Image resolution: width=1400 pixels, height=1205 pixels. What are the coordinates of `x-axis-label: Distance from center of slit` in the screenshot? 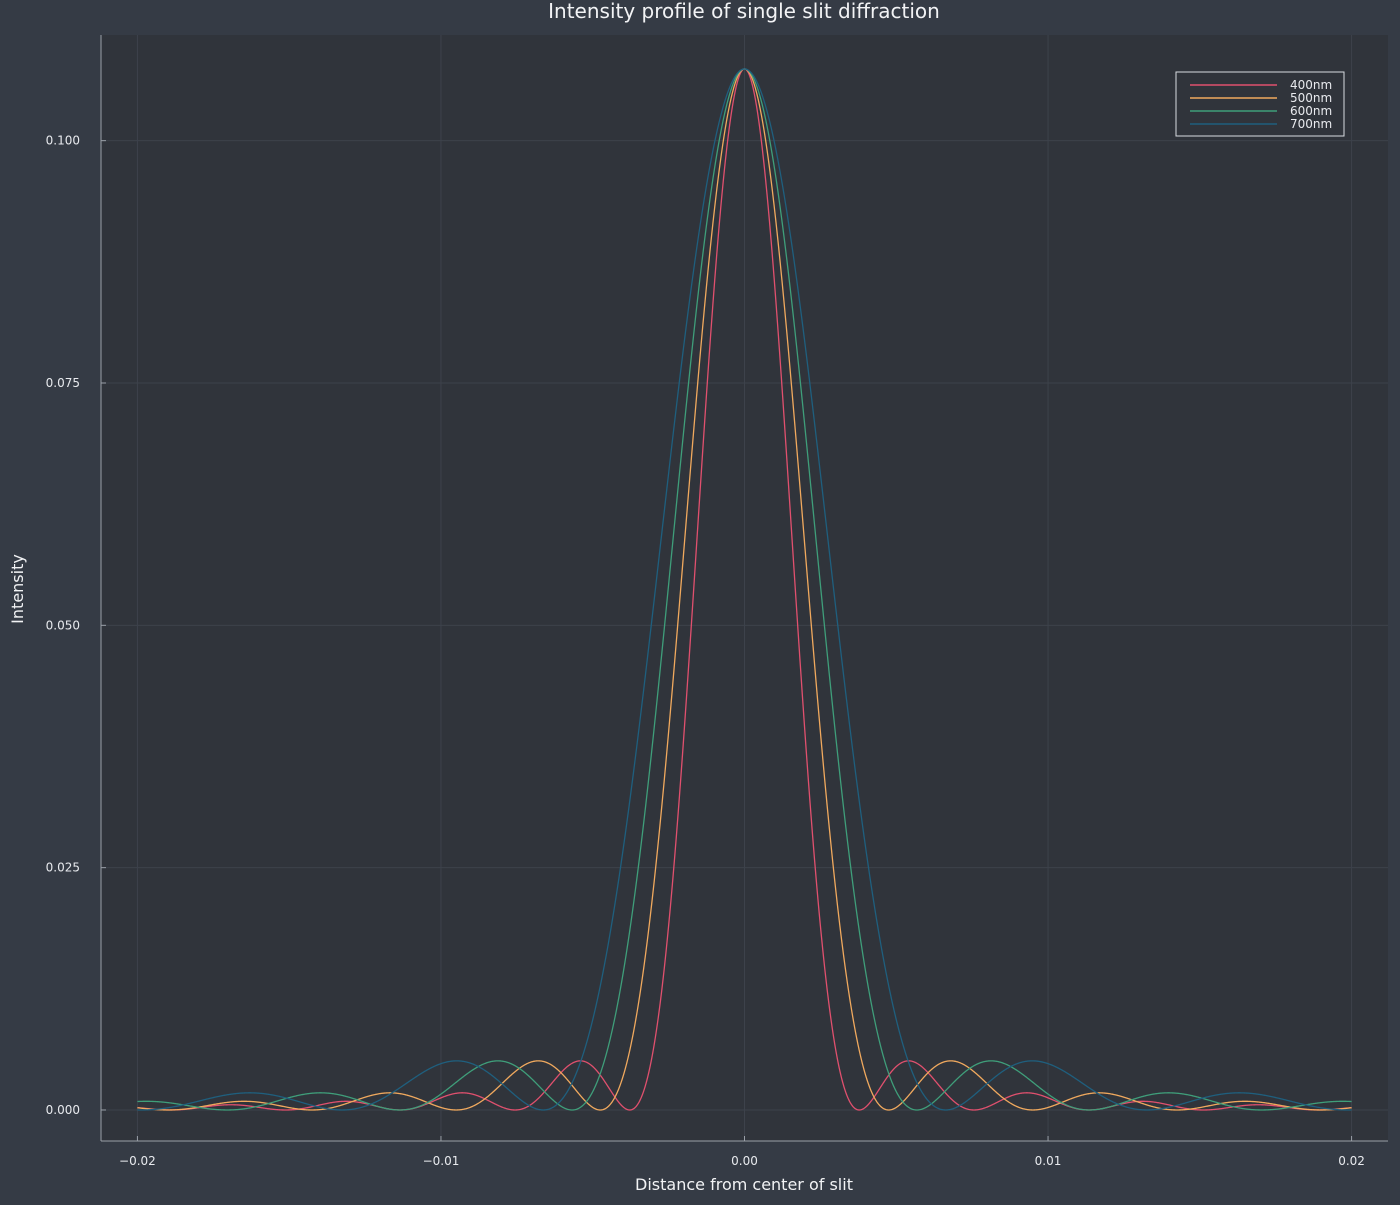 It's located at (744, 1184).